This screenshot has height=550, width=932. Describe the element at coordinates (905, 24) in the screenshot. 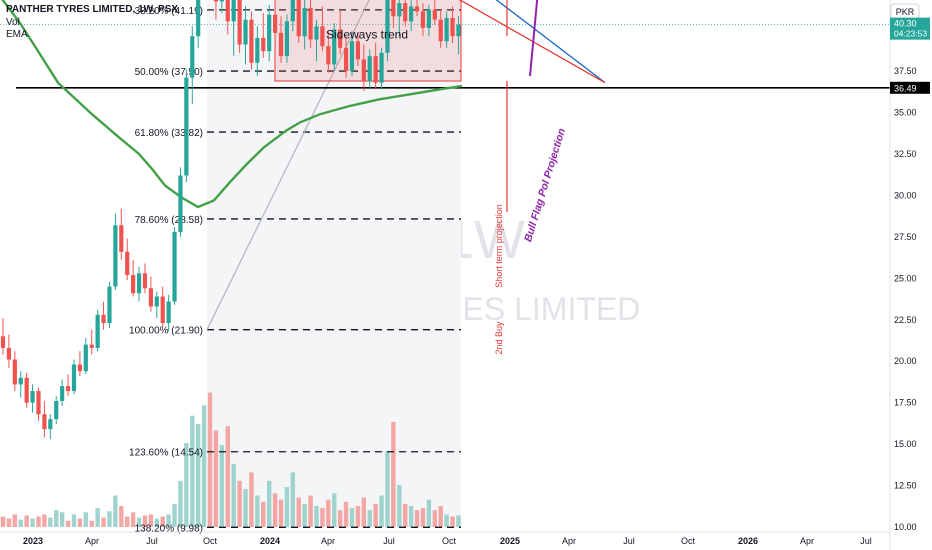

I see `current-price-value: 40.30` at that location.